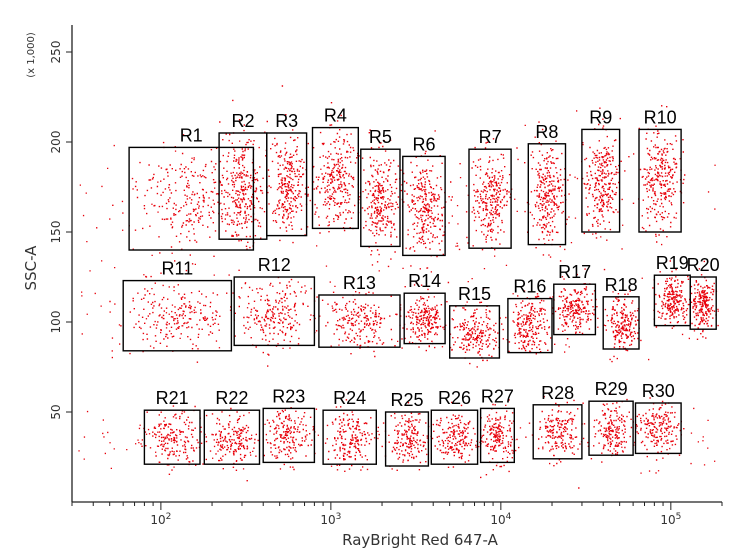 The image size is (750, 555). I want to click on gate-label-r16: R16, so click(529, 287).